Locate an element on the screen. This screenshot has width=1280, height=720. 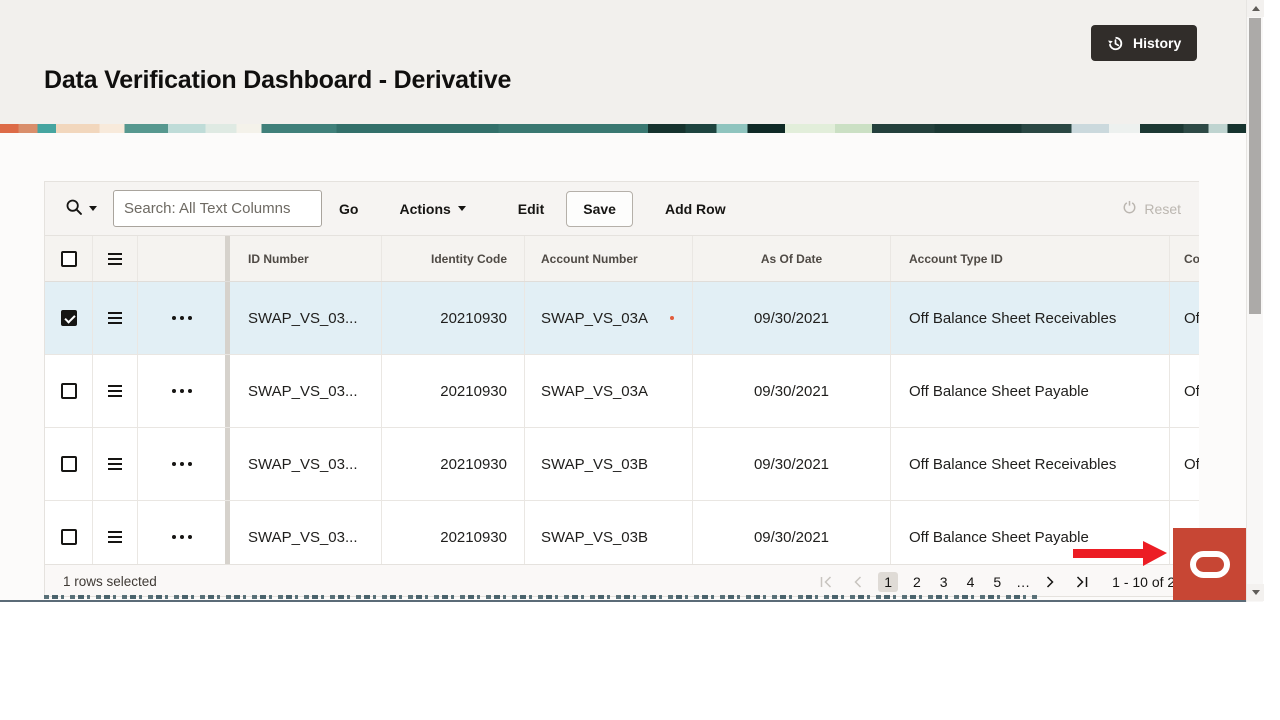
row-range-label: 1 - 10 of 28 is located at coordinates (1147, 581).